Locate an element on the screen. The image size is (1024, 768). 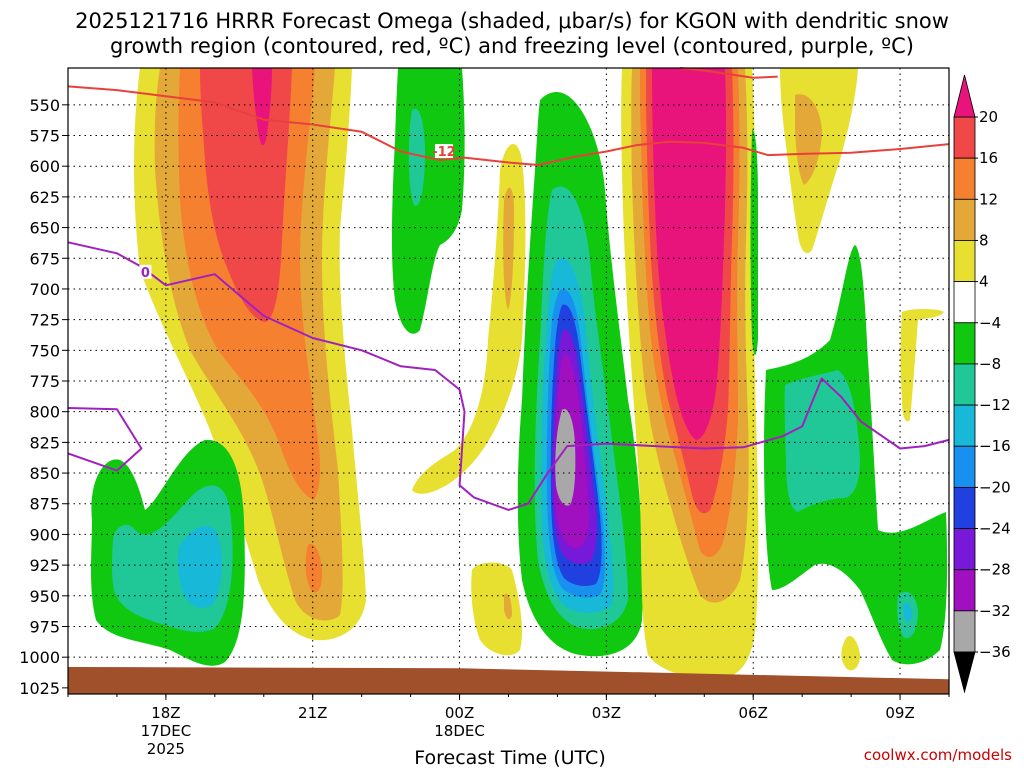
colorbar-label: −8 is located at coordinates (990, 364).